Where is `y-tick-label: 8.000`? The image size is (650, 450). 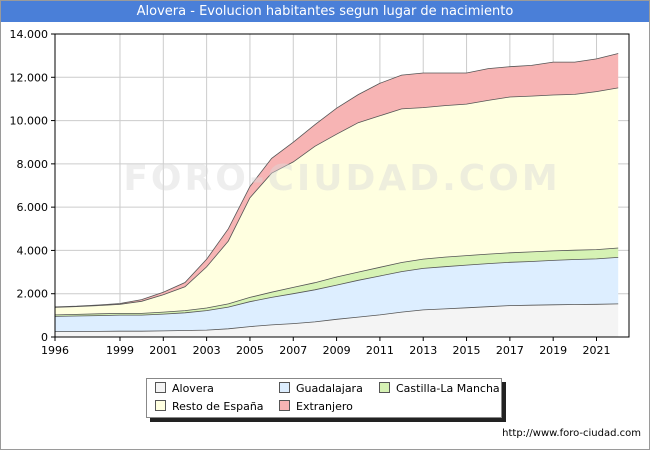 y-tick-label: 8.000 is located at coordinates (33, 164).